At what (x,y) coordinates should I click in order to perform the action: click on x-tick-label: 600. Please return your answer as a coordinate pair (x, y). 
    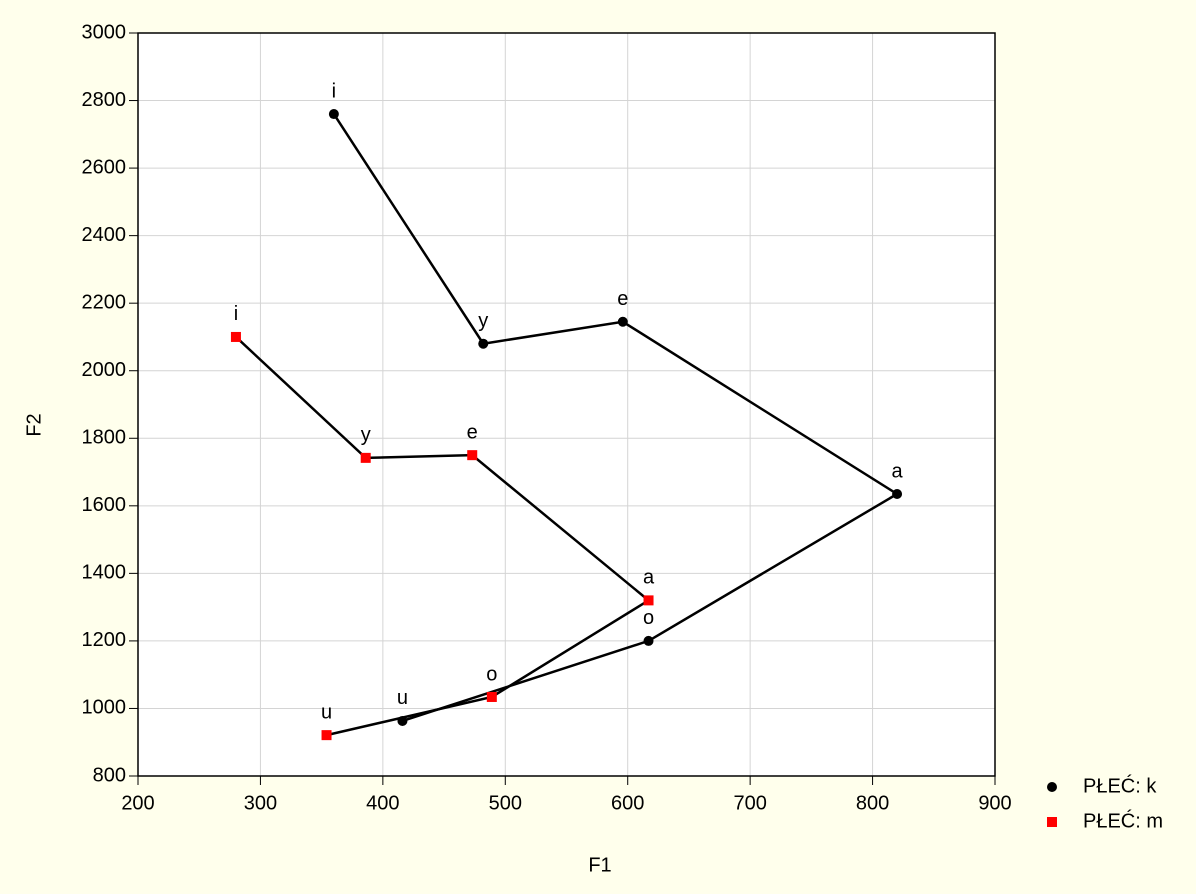
    Looking at the image, I should click on (627, 803).